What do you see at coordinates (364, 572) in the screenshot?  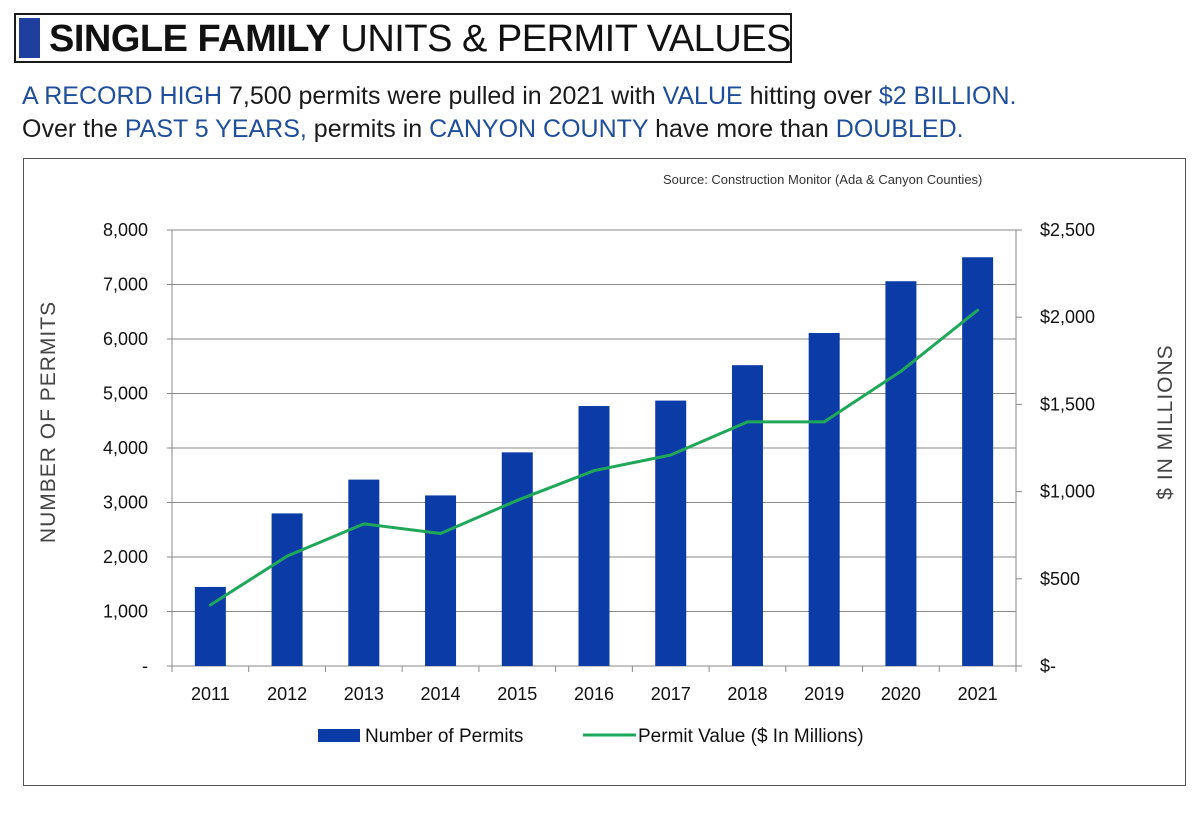 I see `bar-2013` at bounding box center [364, 572].